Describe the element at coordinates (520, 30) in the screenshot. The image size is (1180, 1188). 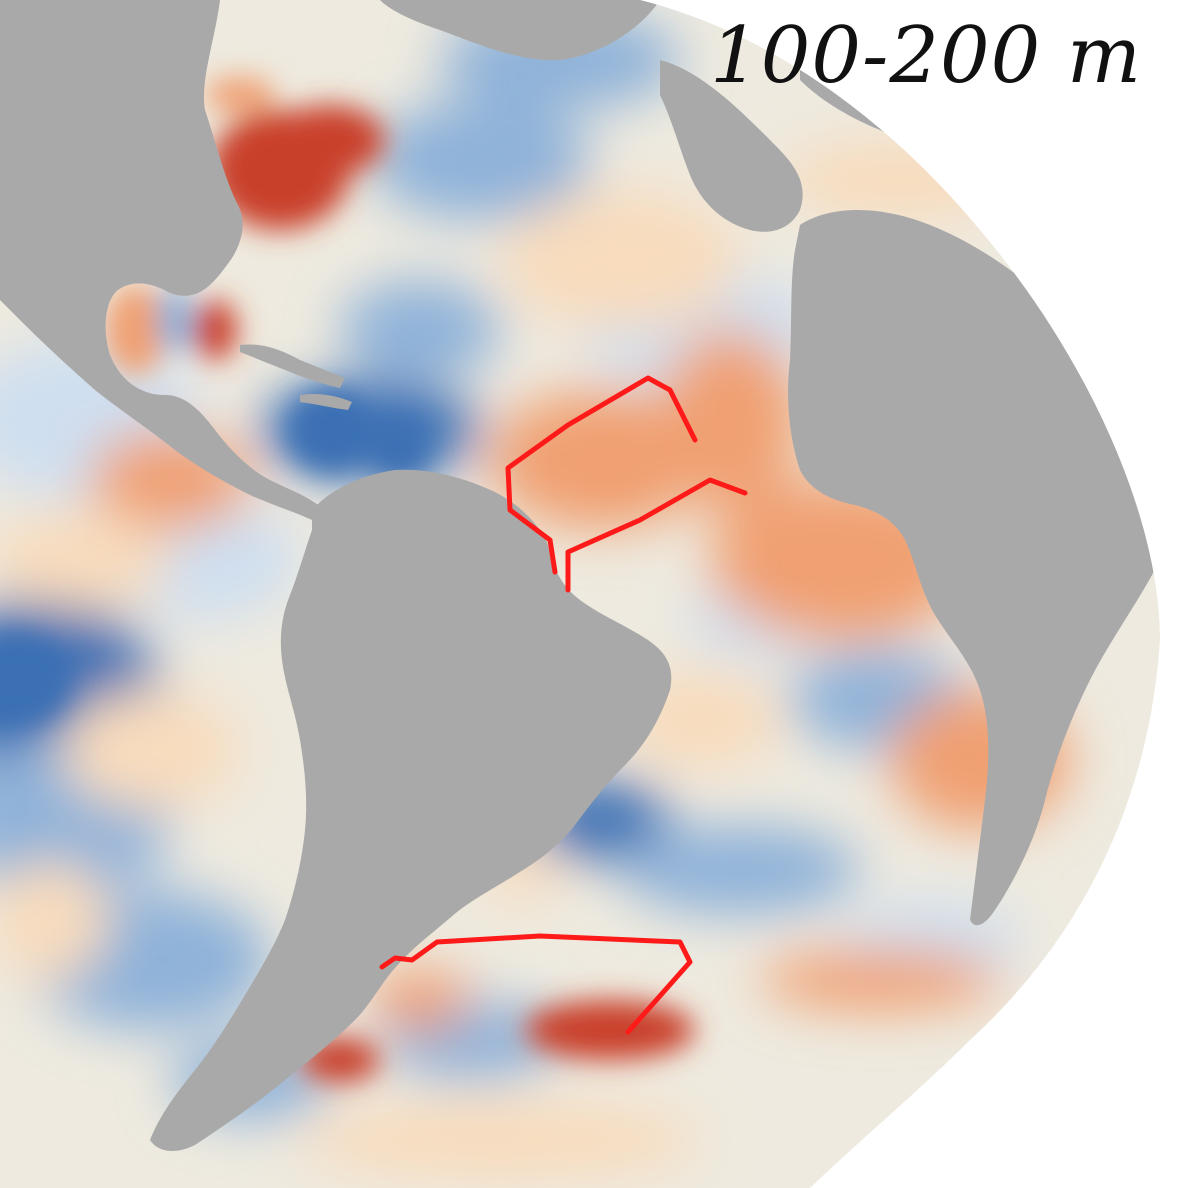
I see `greenland-landmass` at that location.